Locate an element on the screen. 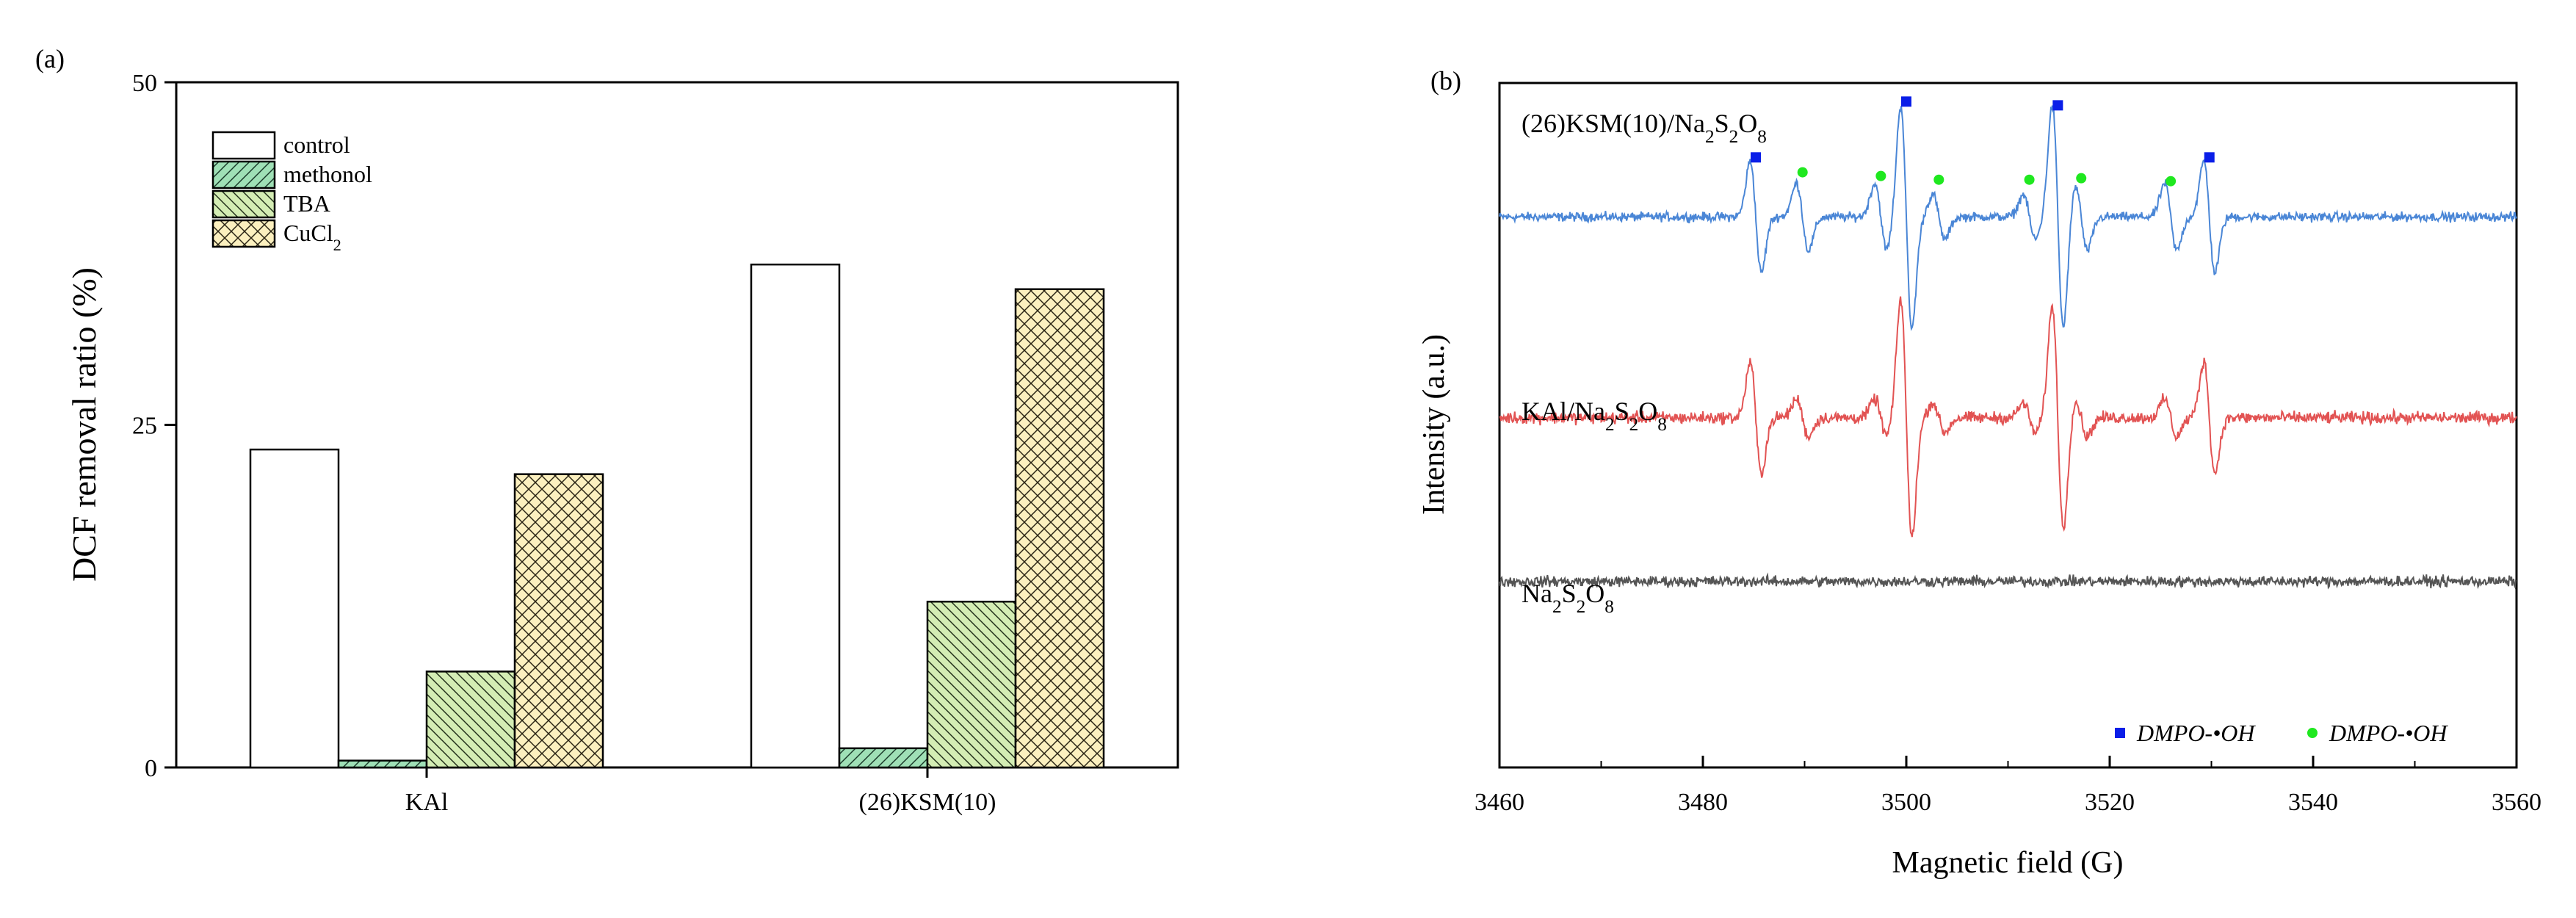 The image size is (2576, 918). panel-label-b: (b) is located at coordinates (1445, 80).